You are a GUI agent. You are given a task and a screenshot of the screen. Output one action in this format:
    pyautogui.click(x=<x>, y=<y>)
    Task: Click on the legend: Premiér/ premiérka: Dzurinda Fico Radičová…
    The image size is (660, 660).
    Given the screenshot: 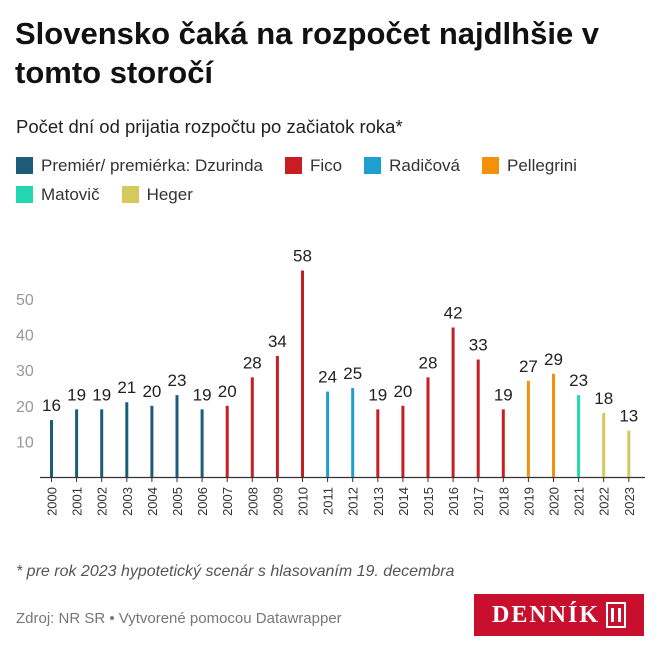 What is the action you would take?
    pyautogui.click(x=331, y=180)
    